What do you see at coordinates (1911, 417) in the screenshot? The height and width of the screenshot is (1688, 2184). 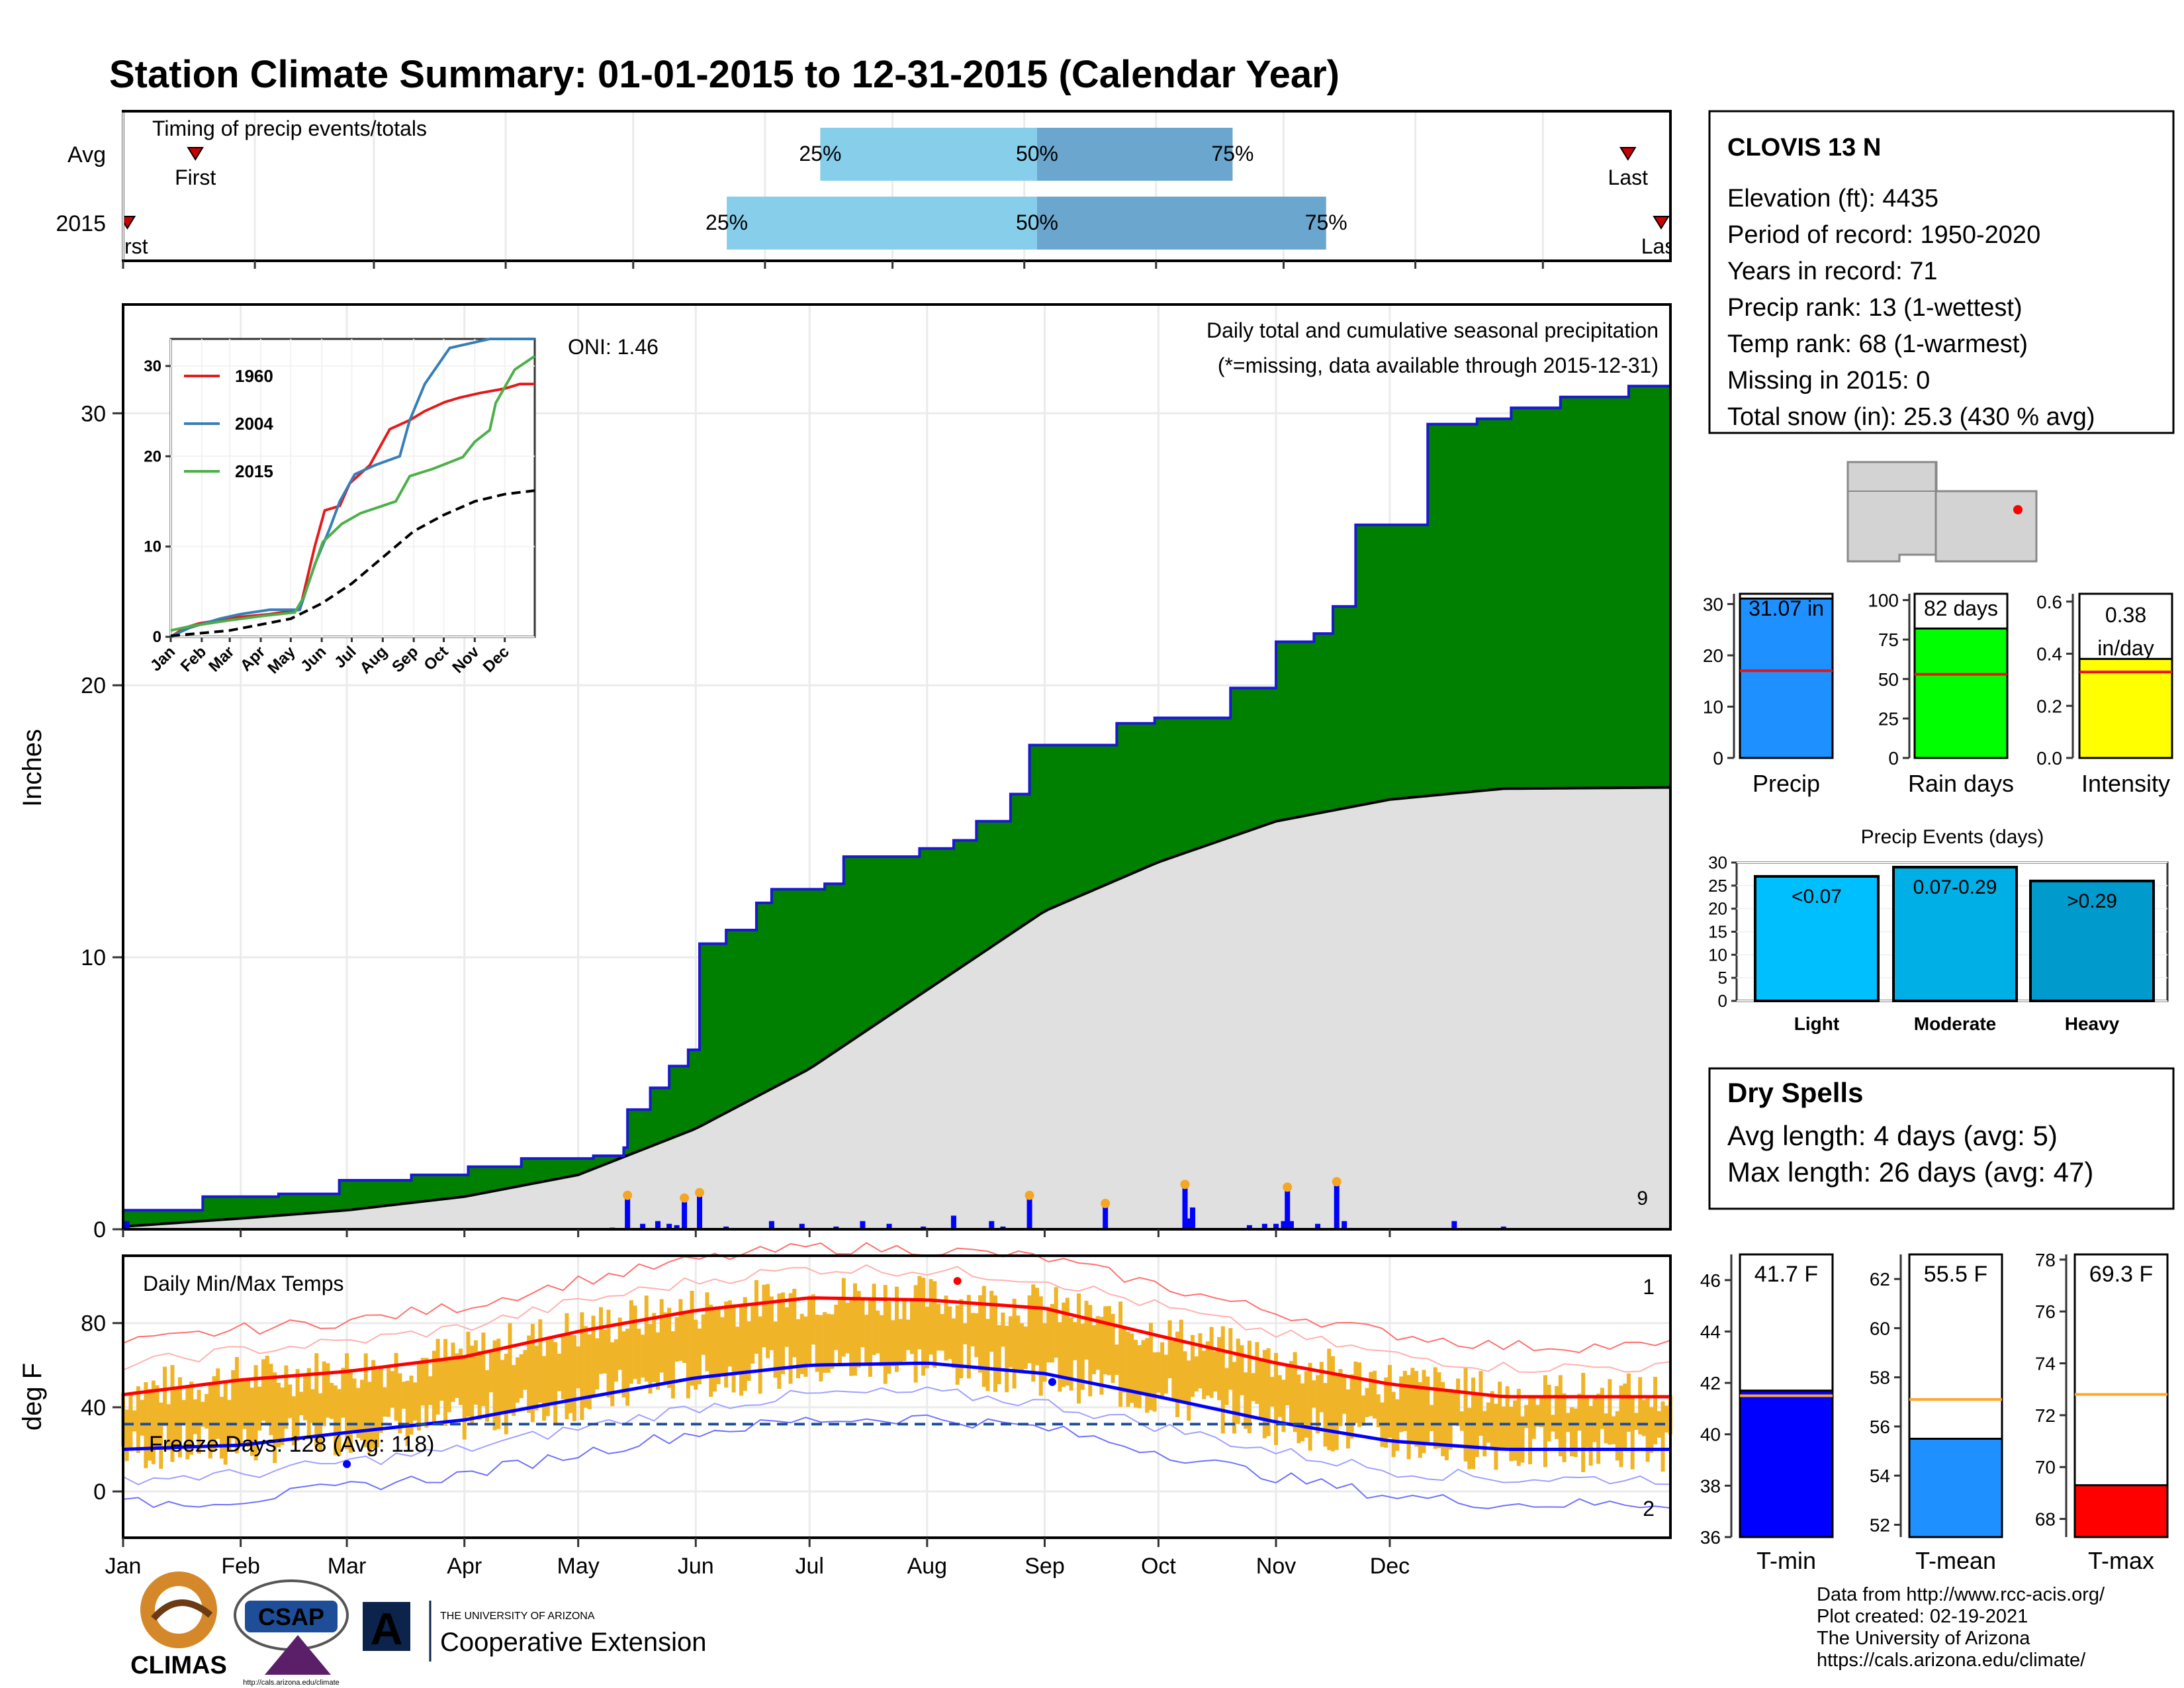 I see `station-line-6: Total snow (in): 25.3 (430 % avg)` at bounding box center [1911, 417].